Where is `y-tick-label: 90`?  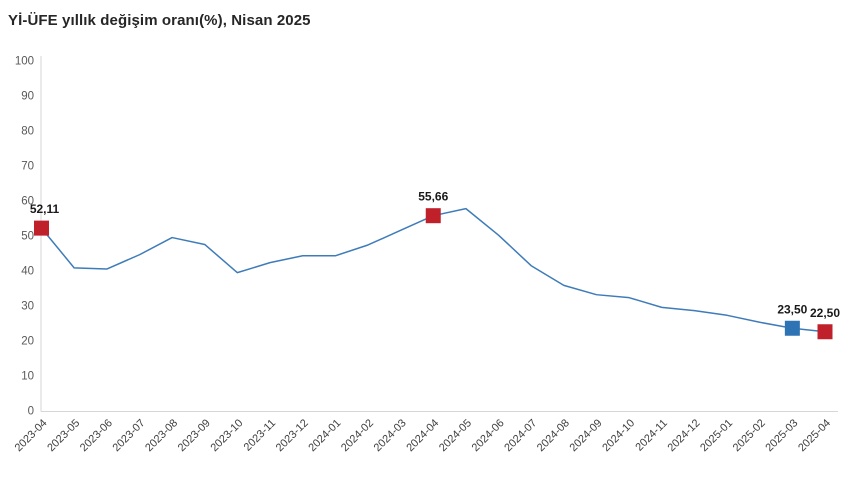
y-tick-label: 90 is located at coordinates (27, 97).